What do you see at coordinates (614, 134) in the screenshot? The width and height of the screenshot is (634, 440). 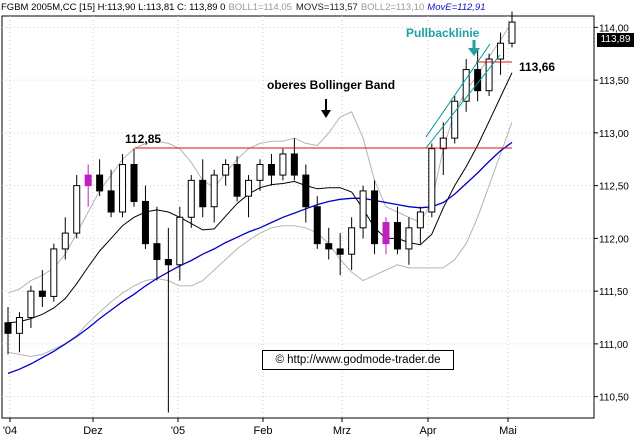 I see `y-tick-label: 113,00` at bounding box center [614, 134].